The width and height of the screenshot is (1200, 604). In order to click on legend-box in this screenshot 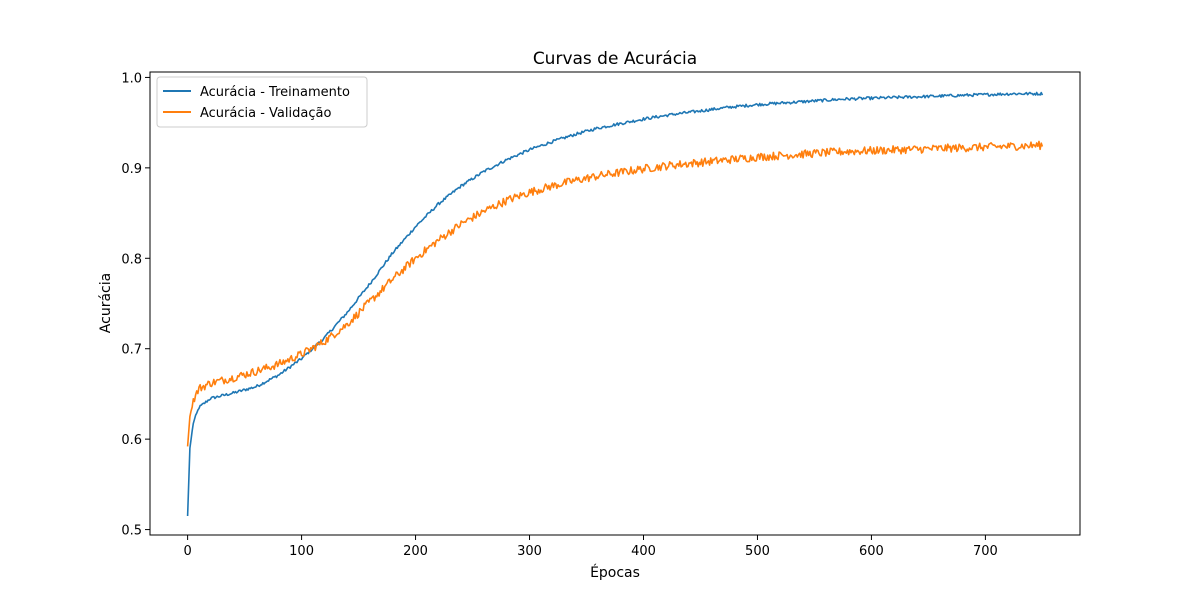, I will do `click(262, 102)`.